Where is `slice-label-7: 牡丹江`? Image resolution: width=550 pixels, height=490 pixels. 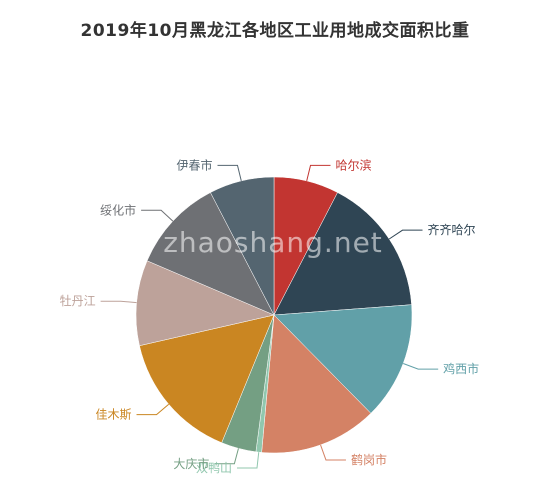 slice-label-7: 牡丹江 is located at coordinates (78, 300).